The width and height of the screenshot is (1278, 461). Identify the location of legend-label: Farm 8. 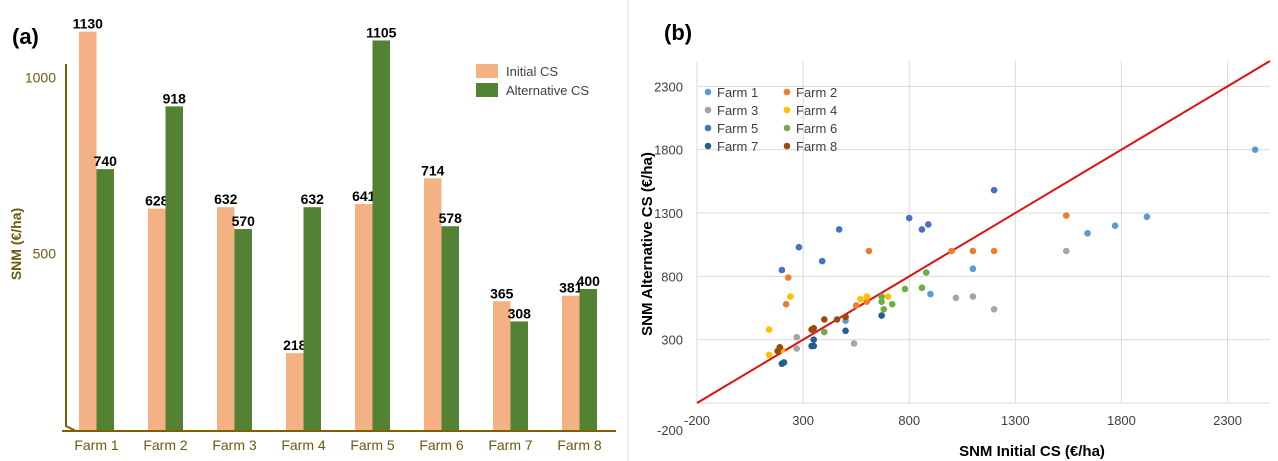
(816, 146).